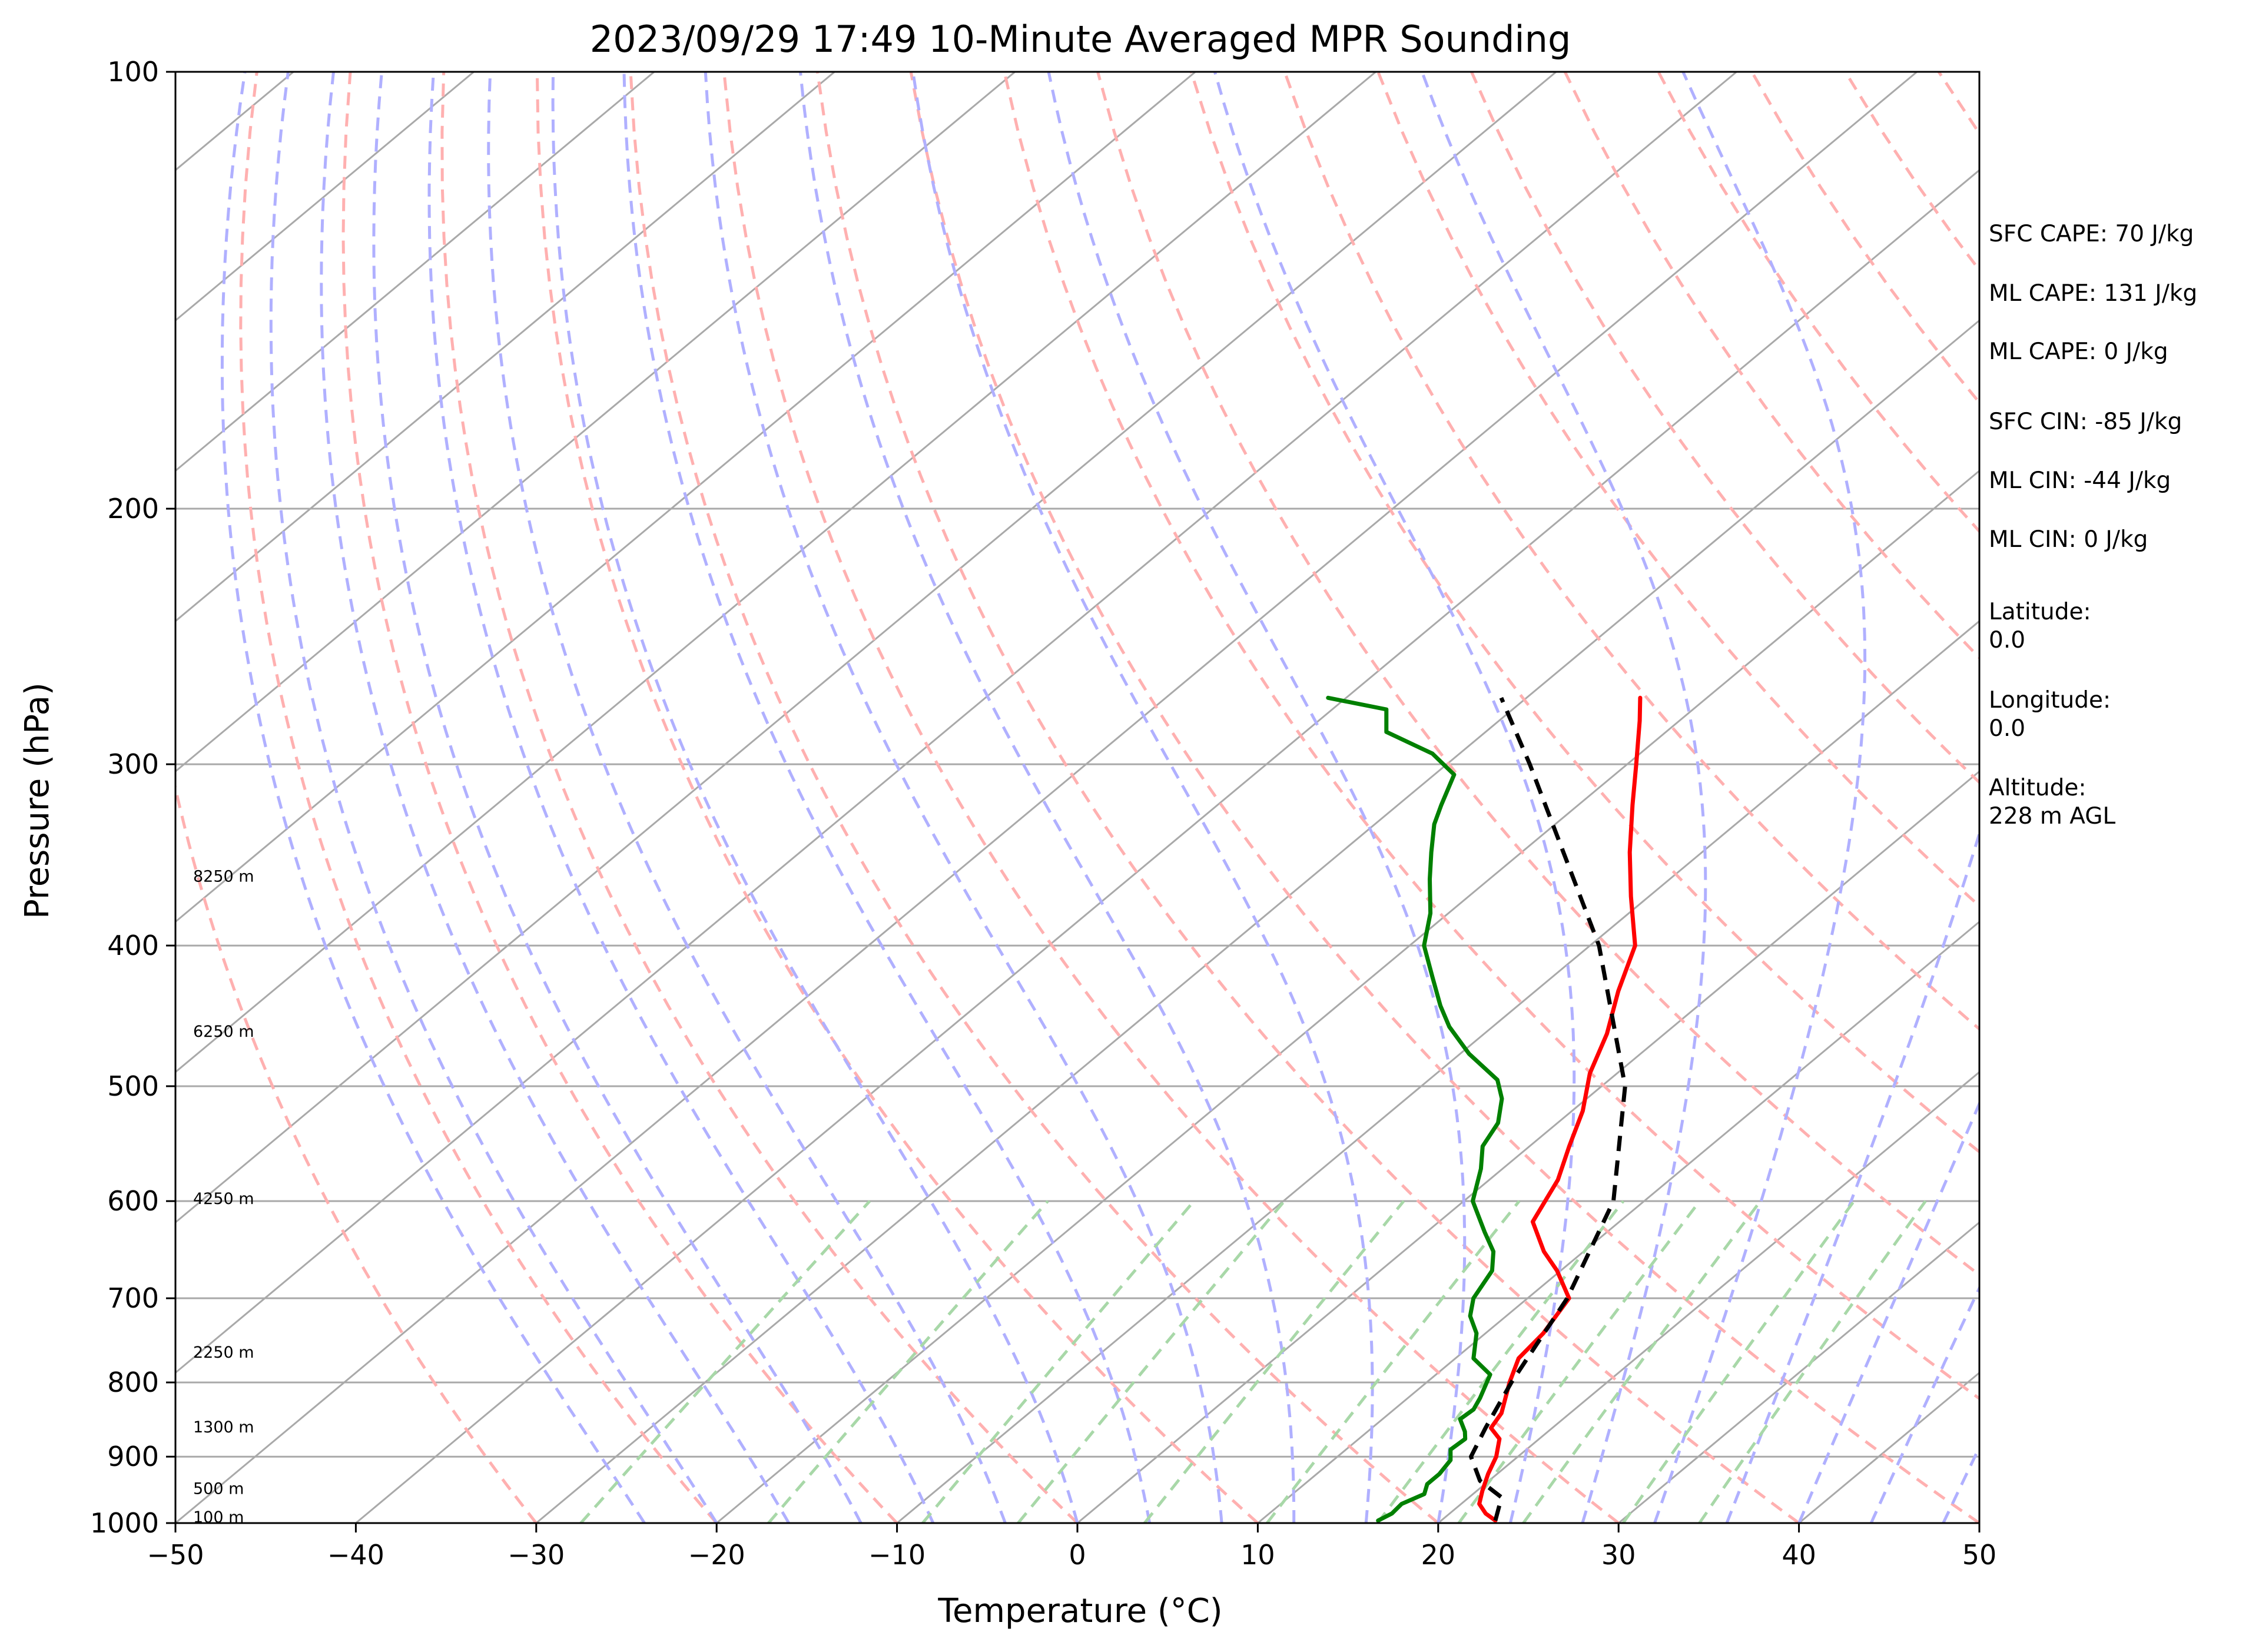 The image size is (2249, 1652). Describe the element at coordinates (1799, 1555) in the screenshot. I see `x-tick-label: 40` at that location.